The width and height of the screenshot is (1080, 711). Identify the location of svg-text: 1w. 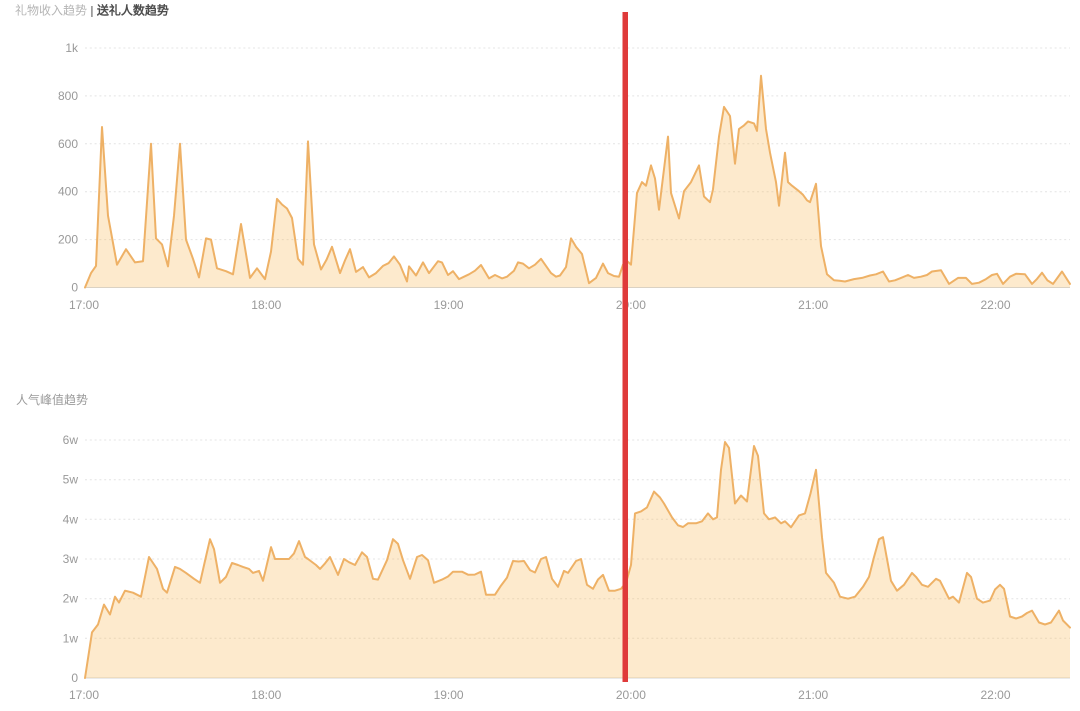
(71, 638).